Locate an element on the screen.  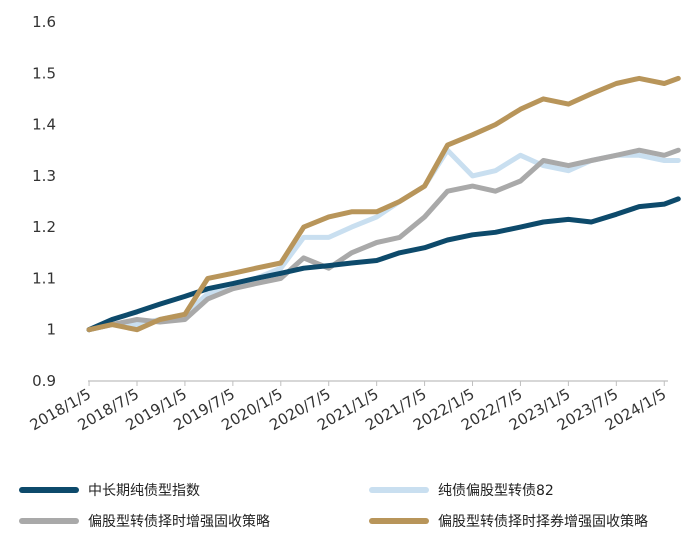
legend-label: 偏股型转债择时增强固收策略 is located at coordinates (179, 521).